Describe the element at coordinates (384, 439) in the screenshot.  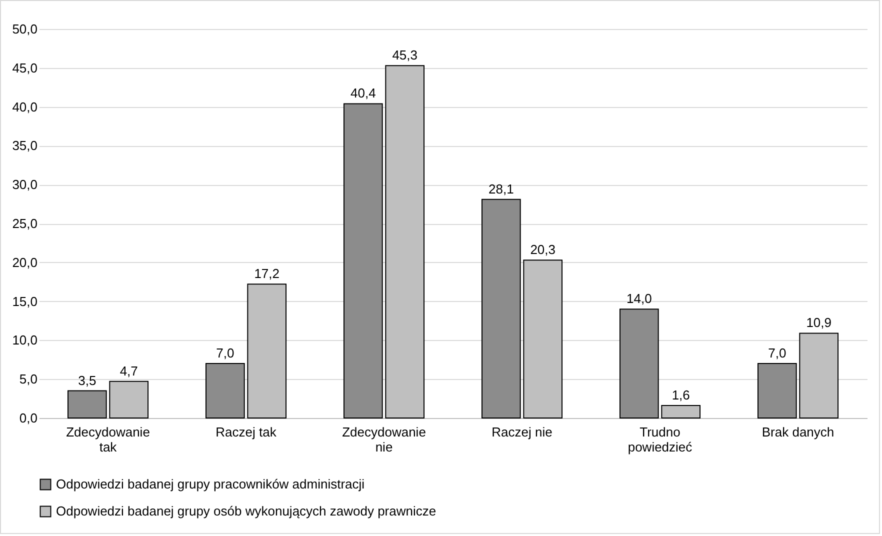
I see `x-tick-label: Zdecydowanie nie` at that location.